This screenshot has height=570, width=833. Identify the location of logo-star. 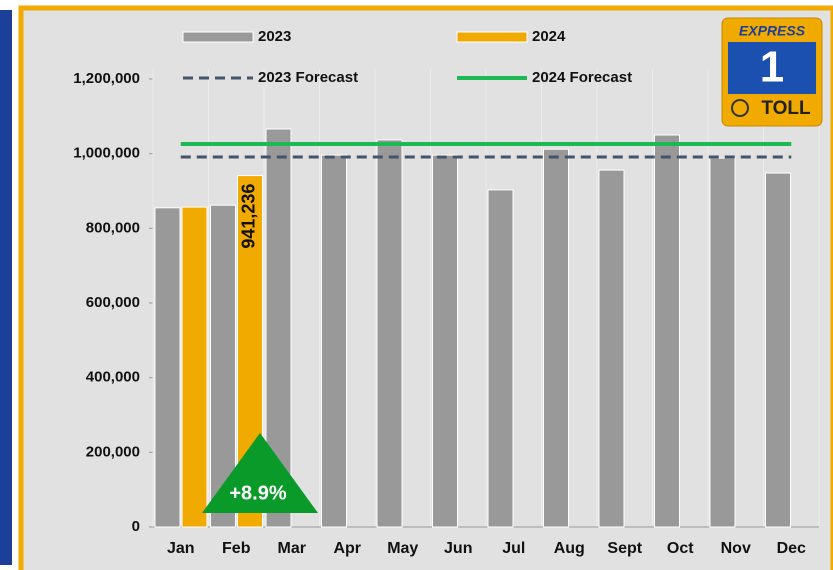
(740, 108).